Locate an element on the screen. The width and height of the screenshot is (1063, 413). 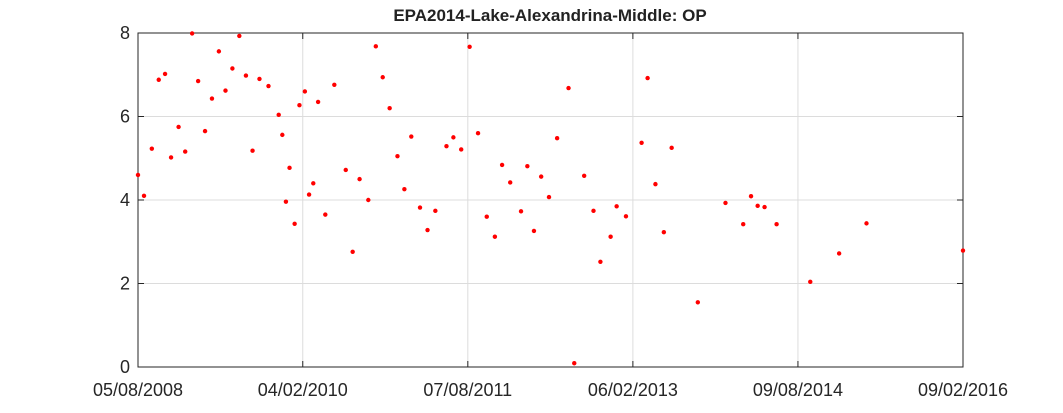
x-tick-label: 04/02/2010 is located at coordinates (303, 390).